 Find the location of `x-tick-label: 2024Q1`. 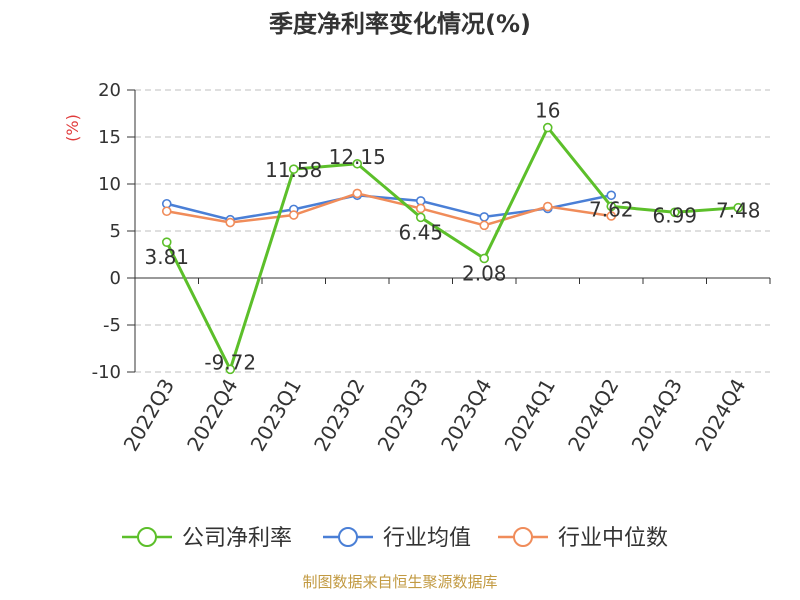

x-tick-label: 2024Q1 is located at coordinates (530, 415).